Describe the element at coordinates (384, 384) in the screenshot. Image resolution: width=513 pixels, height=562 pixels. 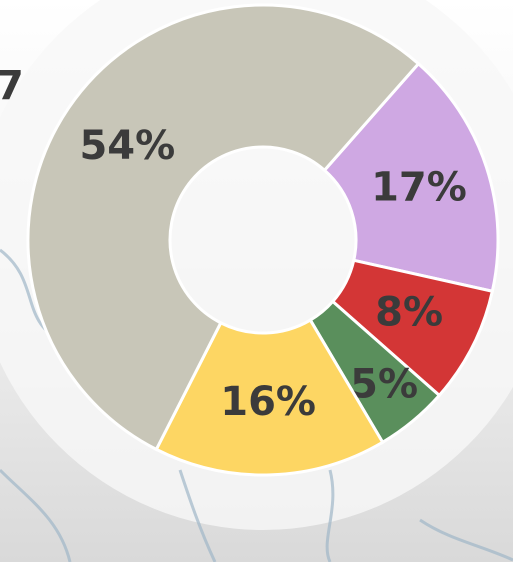
I see `value-label: 5%` at that location.